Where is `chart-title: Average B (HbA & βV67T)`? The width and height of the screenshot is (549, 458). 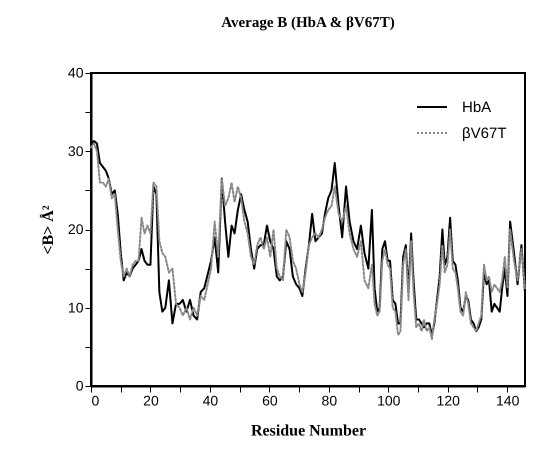 chart-title: Average B (HbA & βV67T) is located at coordinates (308, 23).